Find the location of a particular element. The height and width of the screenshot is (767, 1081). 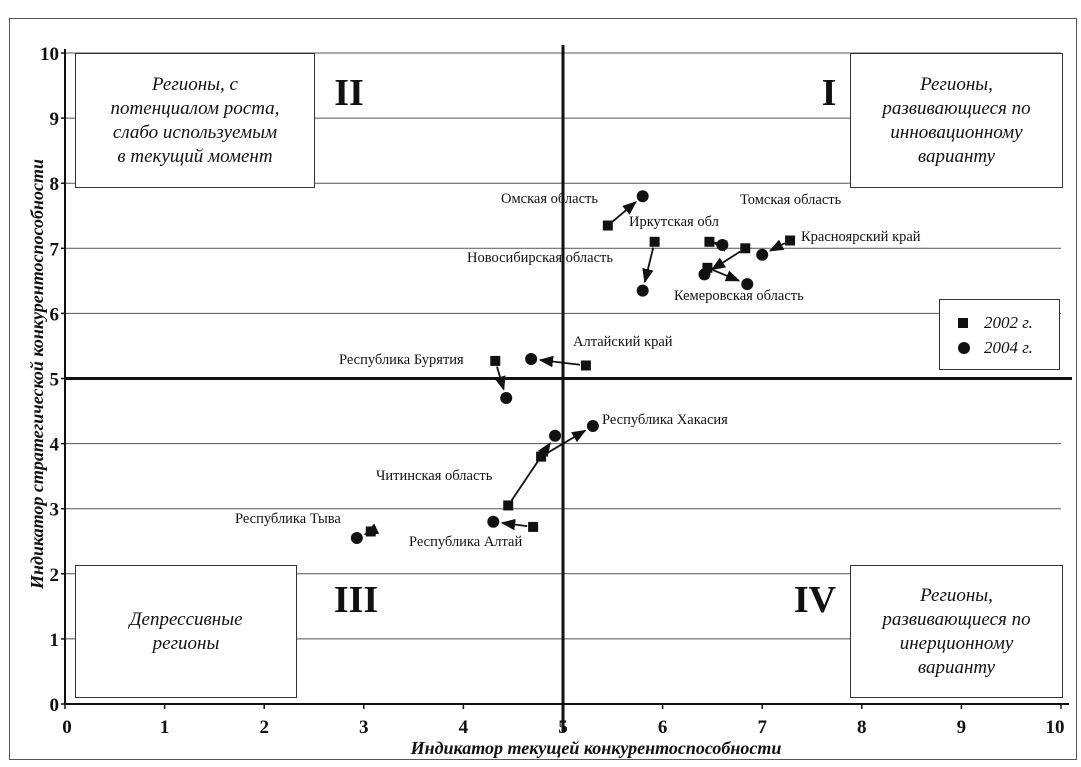

square-marker-icon is located at coordinates (963, 323).